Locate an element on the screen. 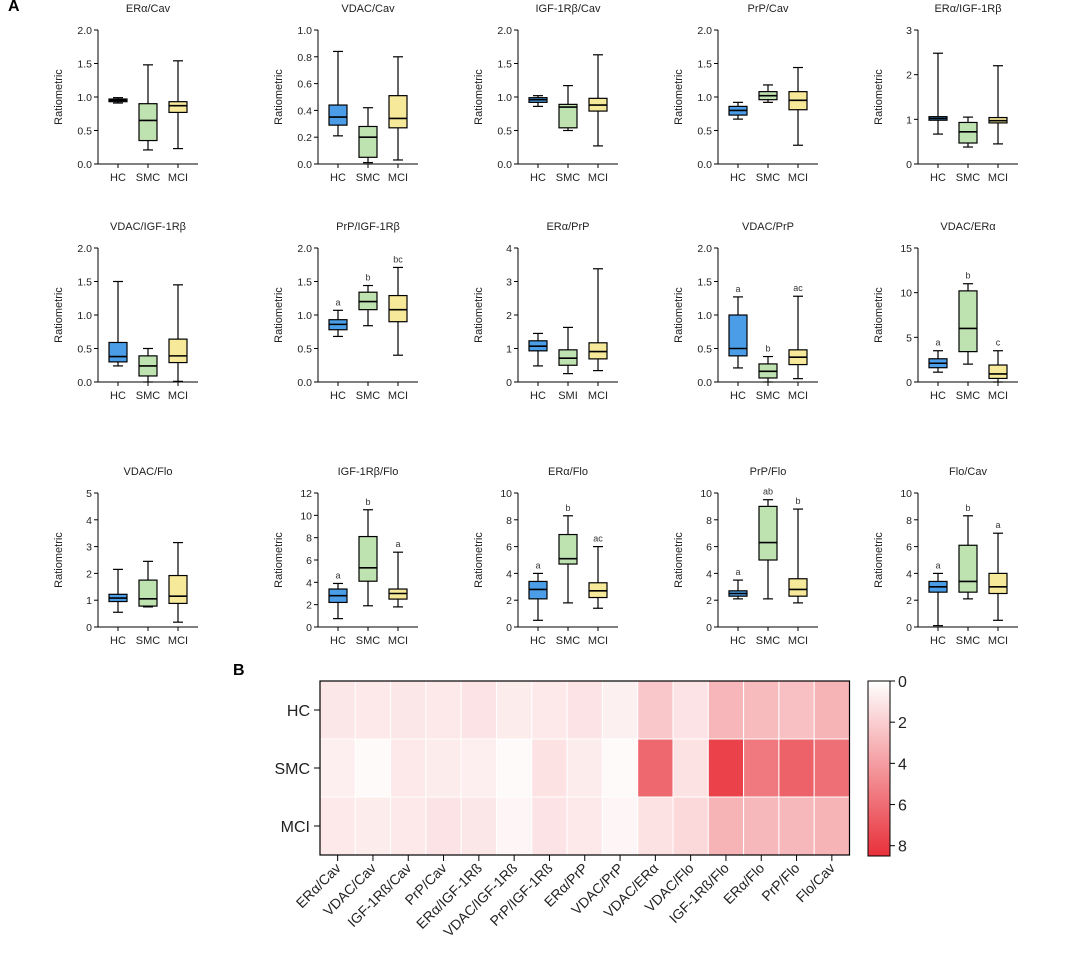 The width and height of the screenshot is (1084, 970). boxplot-chart: ERα/IGF-1Rβ Ratiometric 0 1 2 3 HC SMC MCI is located at coordinates (945, 93).